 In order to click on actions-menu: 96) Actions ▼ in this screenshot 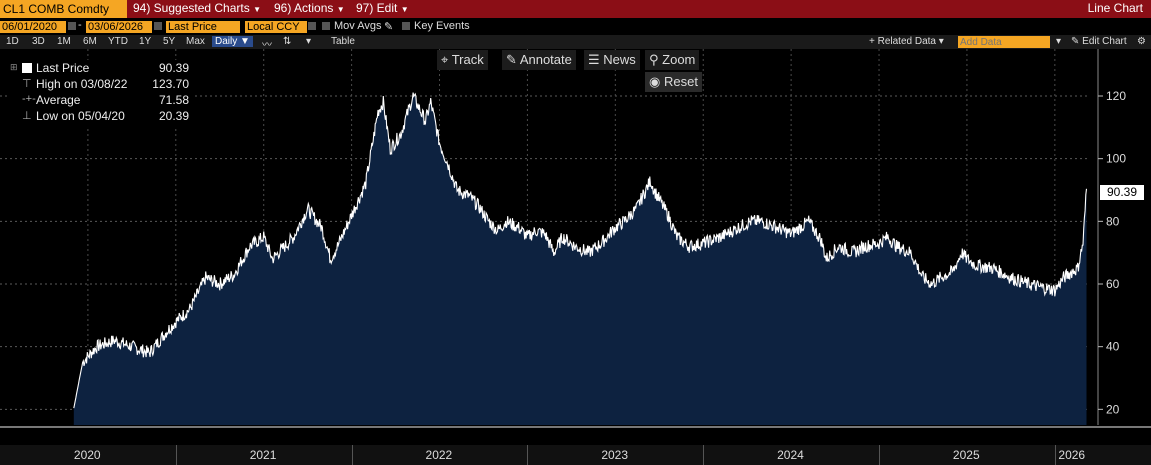, I will do `click(309, 8)`.